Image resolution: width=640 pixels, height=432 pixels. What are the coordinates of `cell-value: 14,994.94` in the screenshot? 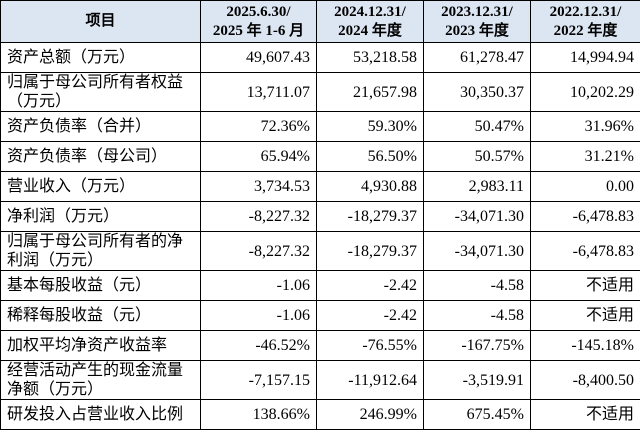 It's located at (585, 57).